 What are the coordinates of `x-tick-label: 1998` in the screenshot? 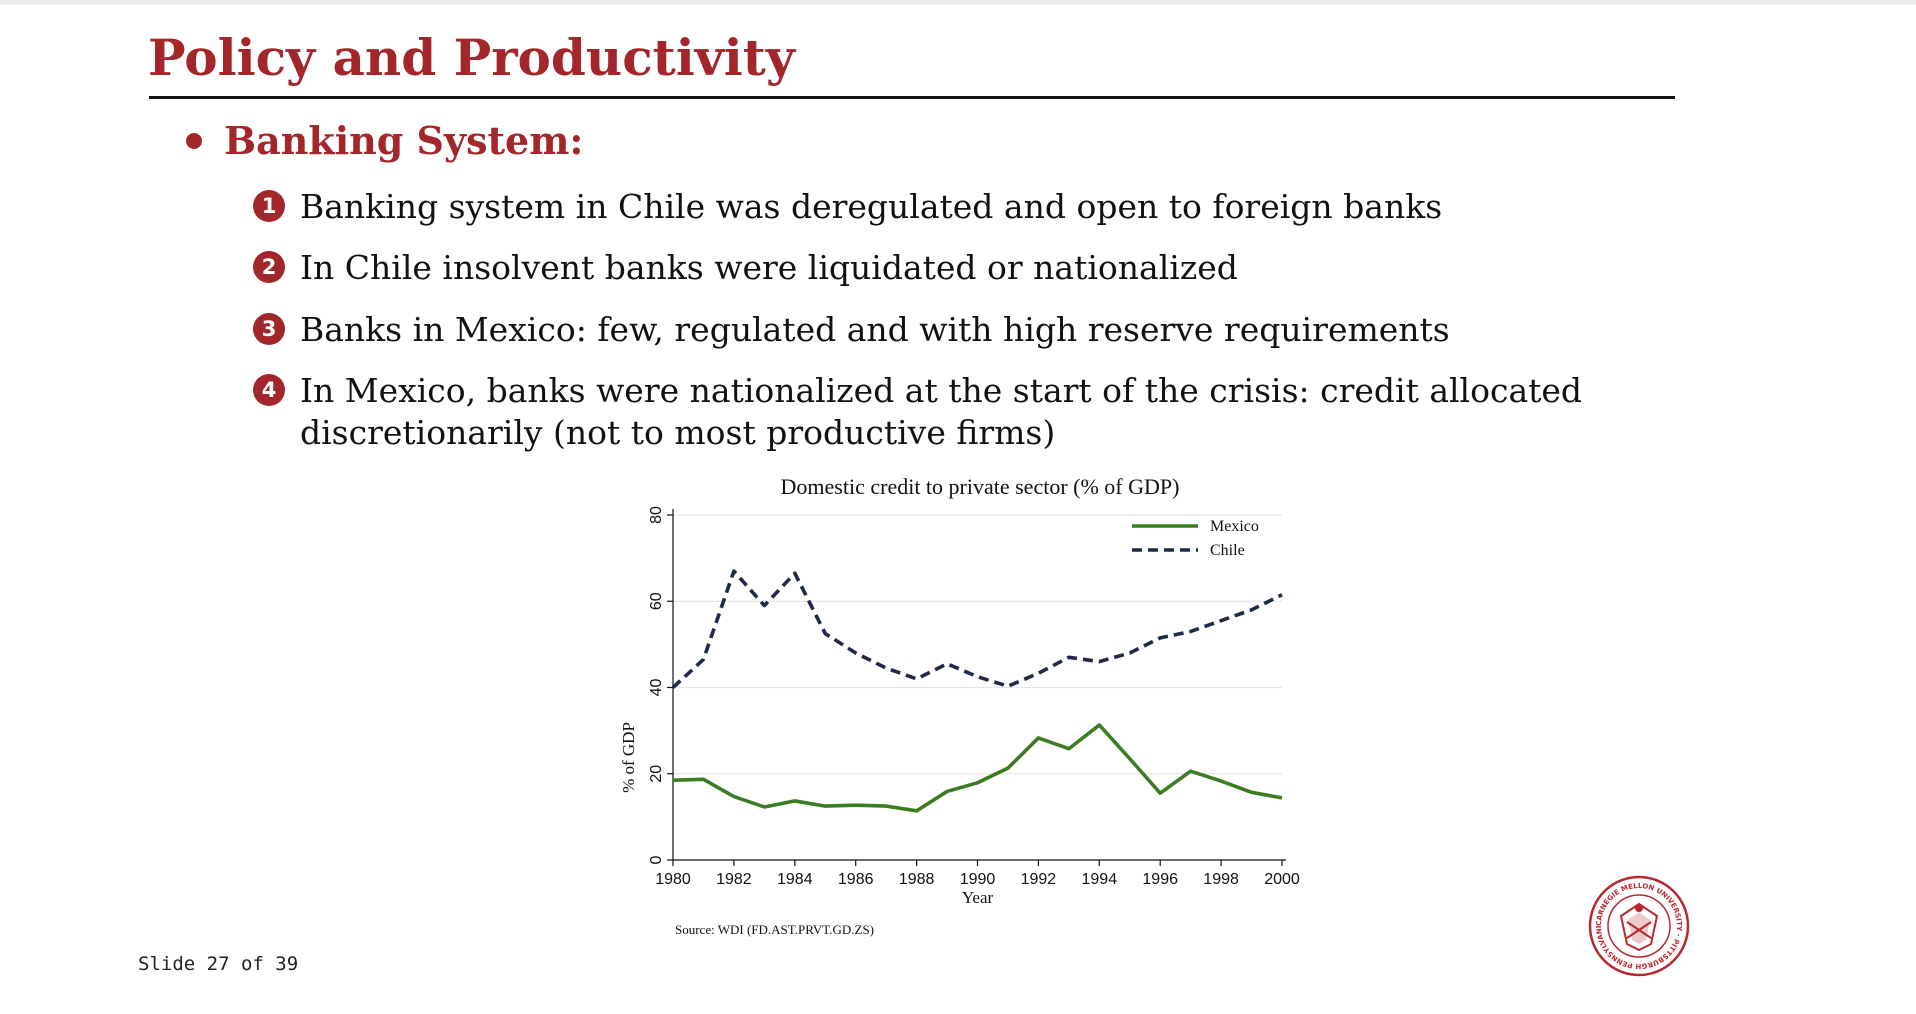 It's located at (1221, 879).